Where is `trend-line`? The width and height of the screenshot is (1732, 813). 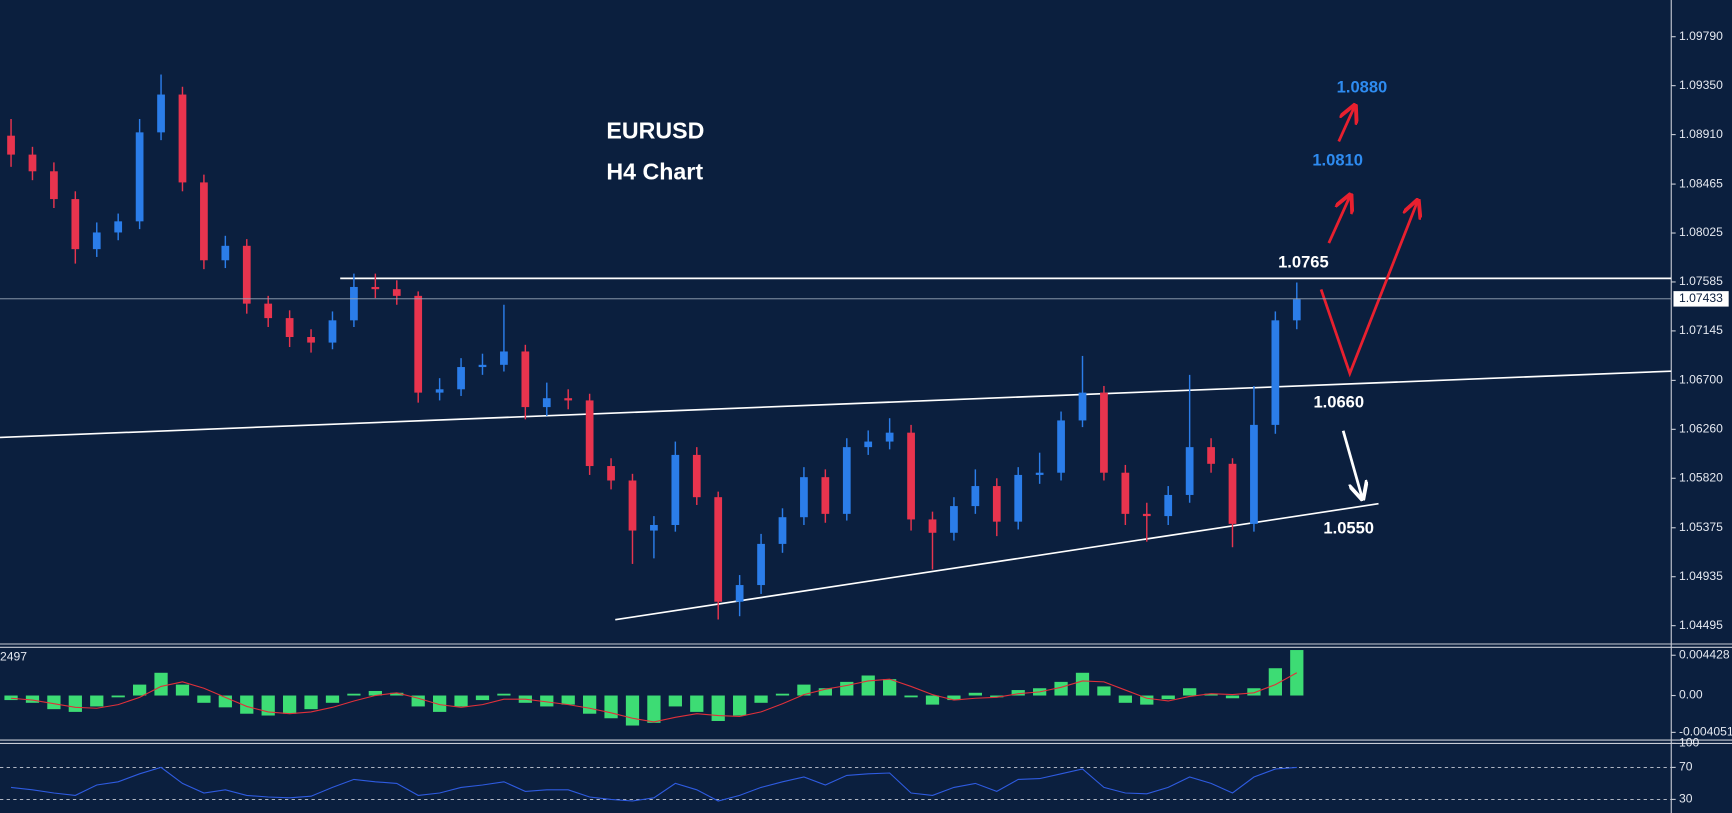
trend-line is located at coordinates (836, 404).